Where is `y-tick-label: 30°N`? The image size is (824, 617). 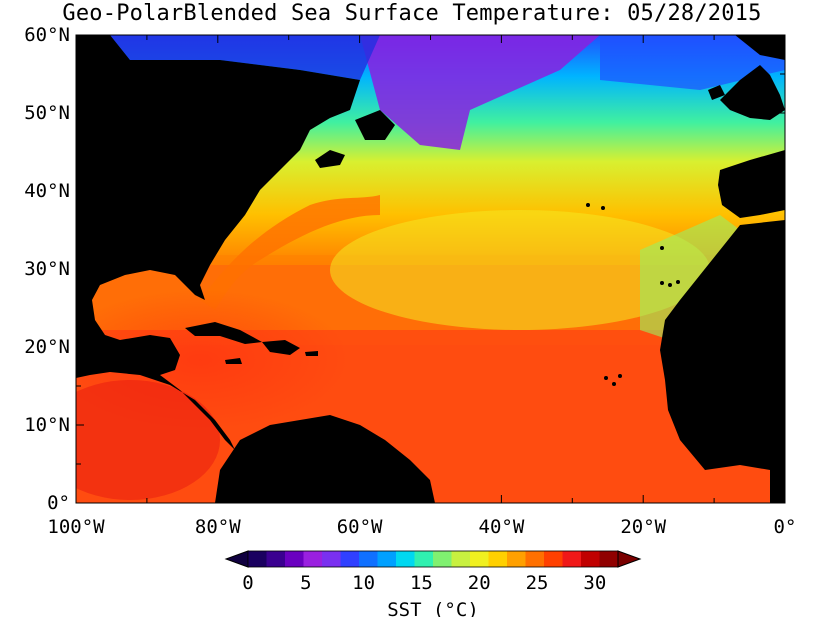
y-tick-label: 30°N is located at coordinates (47, 269).